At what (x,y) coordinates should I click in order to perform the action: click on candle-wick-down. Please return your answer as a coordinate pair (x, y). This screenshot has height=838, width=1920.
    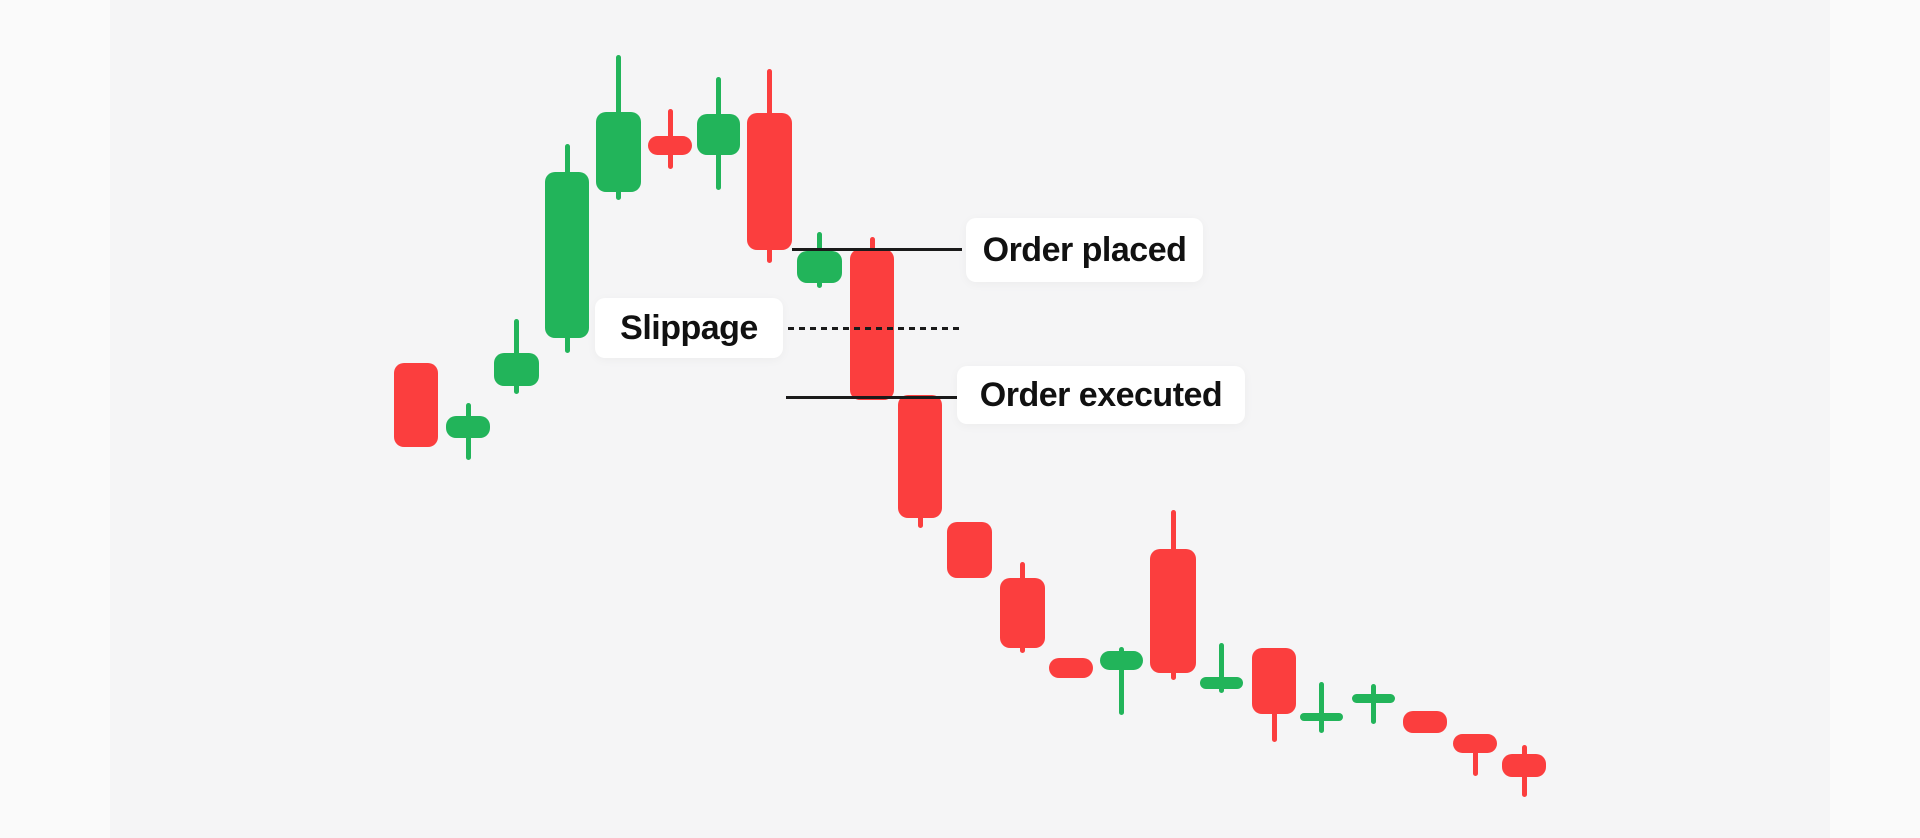
    Looking at the image, I should click on (1475, 755).